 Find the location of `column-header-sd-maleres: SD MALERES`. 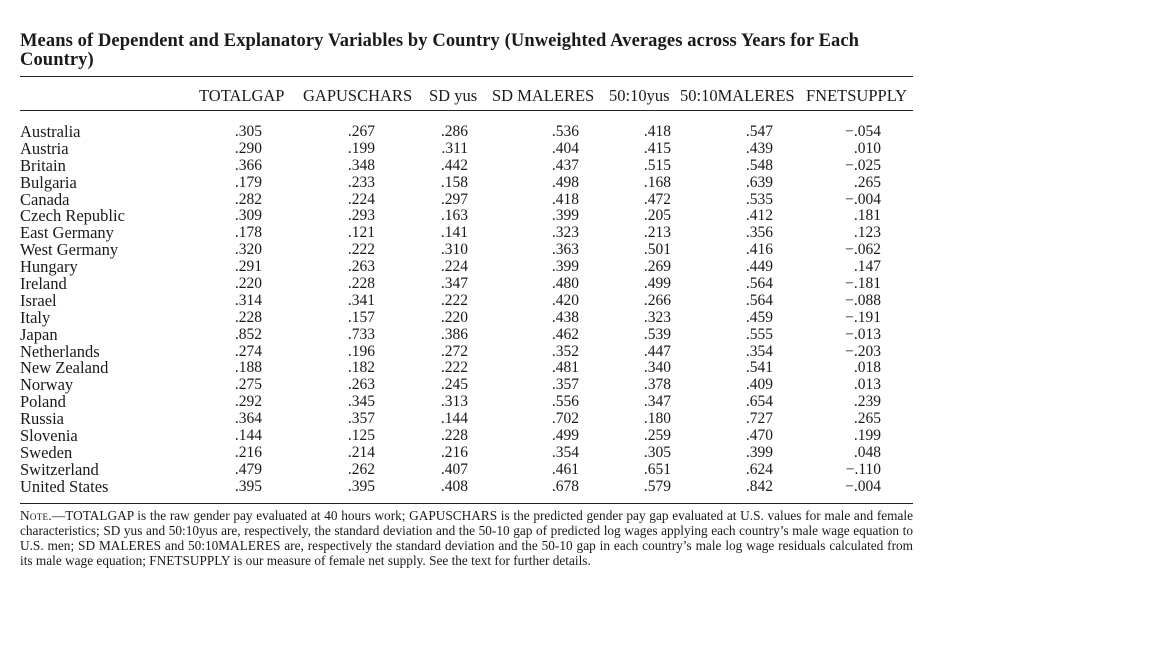

column-header-sd-maleres: SD MALERES is located at coordinates (543, 95).